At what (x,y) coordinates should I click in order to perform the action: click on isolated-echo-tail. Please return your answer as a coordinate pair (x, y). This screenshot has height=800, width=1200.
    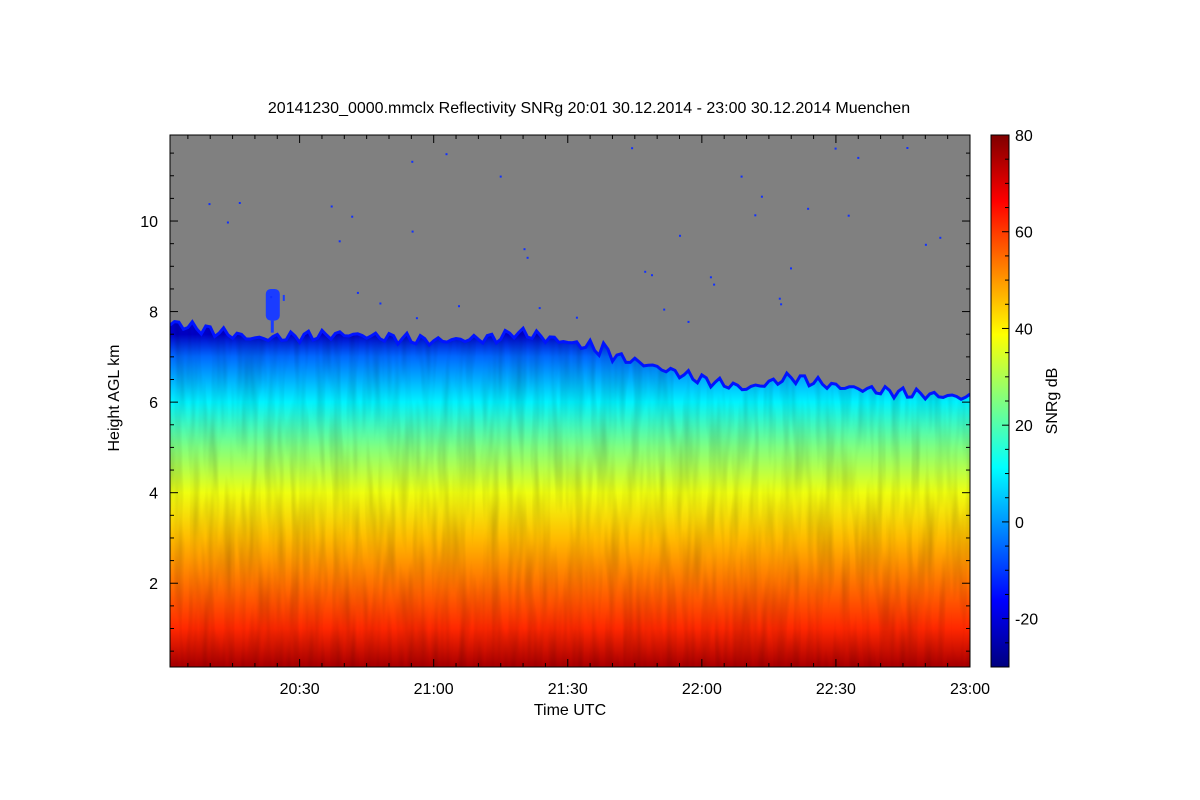
    Looking at the image, I should click on (272, 326).